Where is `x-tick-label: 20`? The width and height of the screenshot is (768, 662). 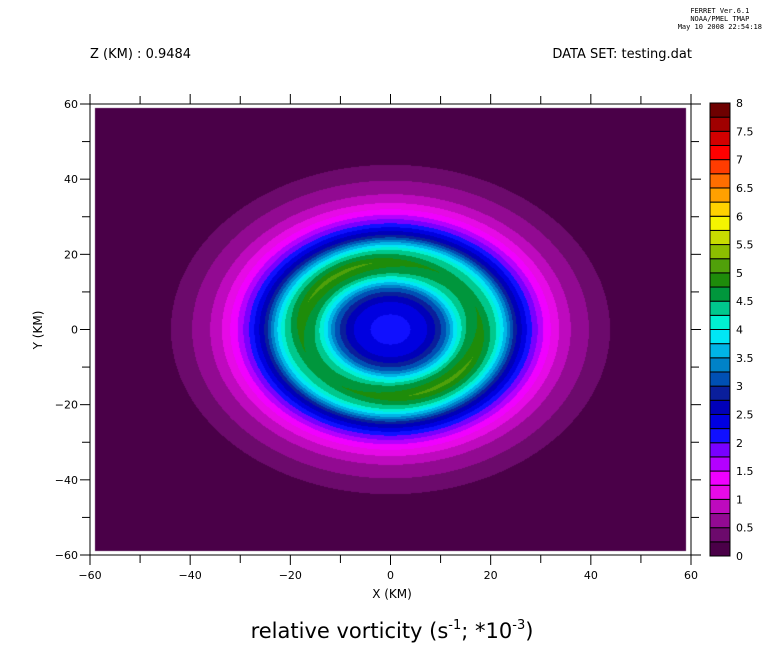 x-tick-label: 20 is located at coordinates (491, 575).